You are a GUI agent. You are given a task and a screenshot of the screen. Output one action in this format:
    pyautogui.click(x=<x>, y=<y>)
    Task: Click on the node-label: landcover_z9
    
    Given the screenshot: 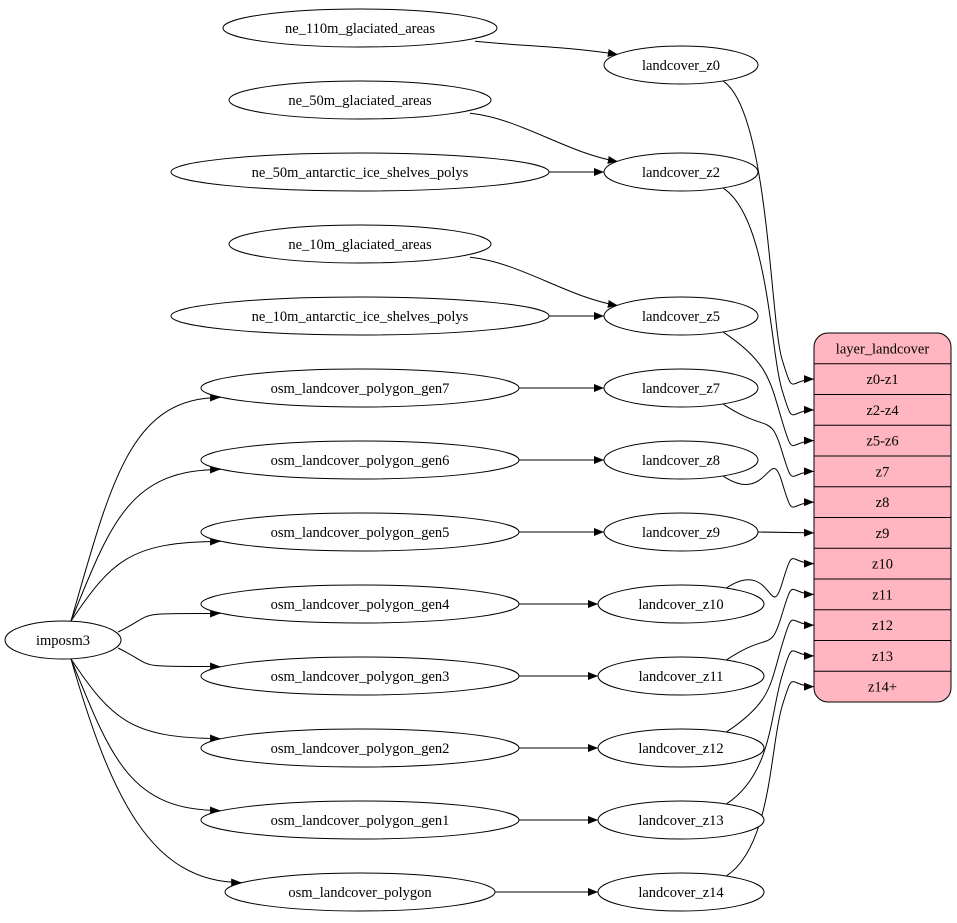 What is the action you would take?
    pyautogui.click(x=681, y=533)
    